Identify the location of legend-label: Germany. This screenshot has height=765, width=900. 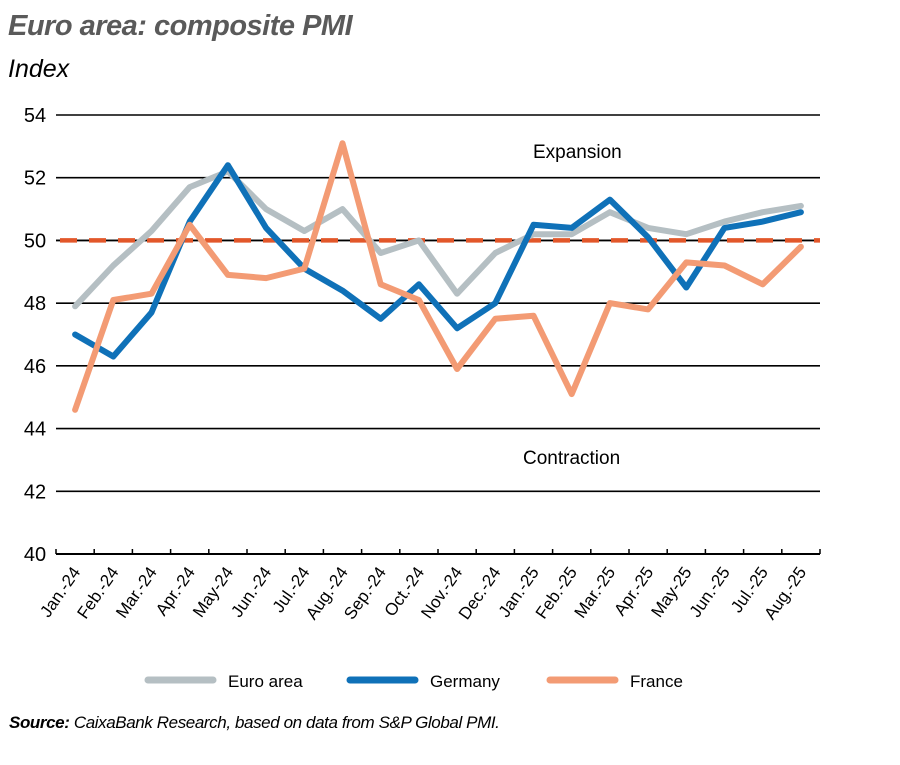
(465, 681).